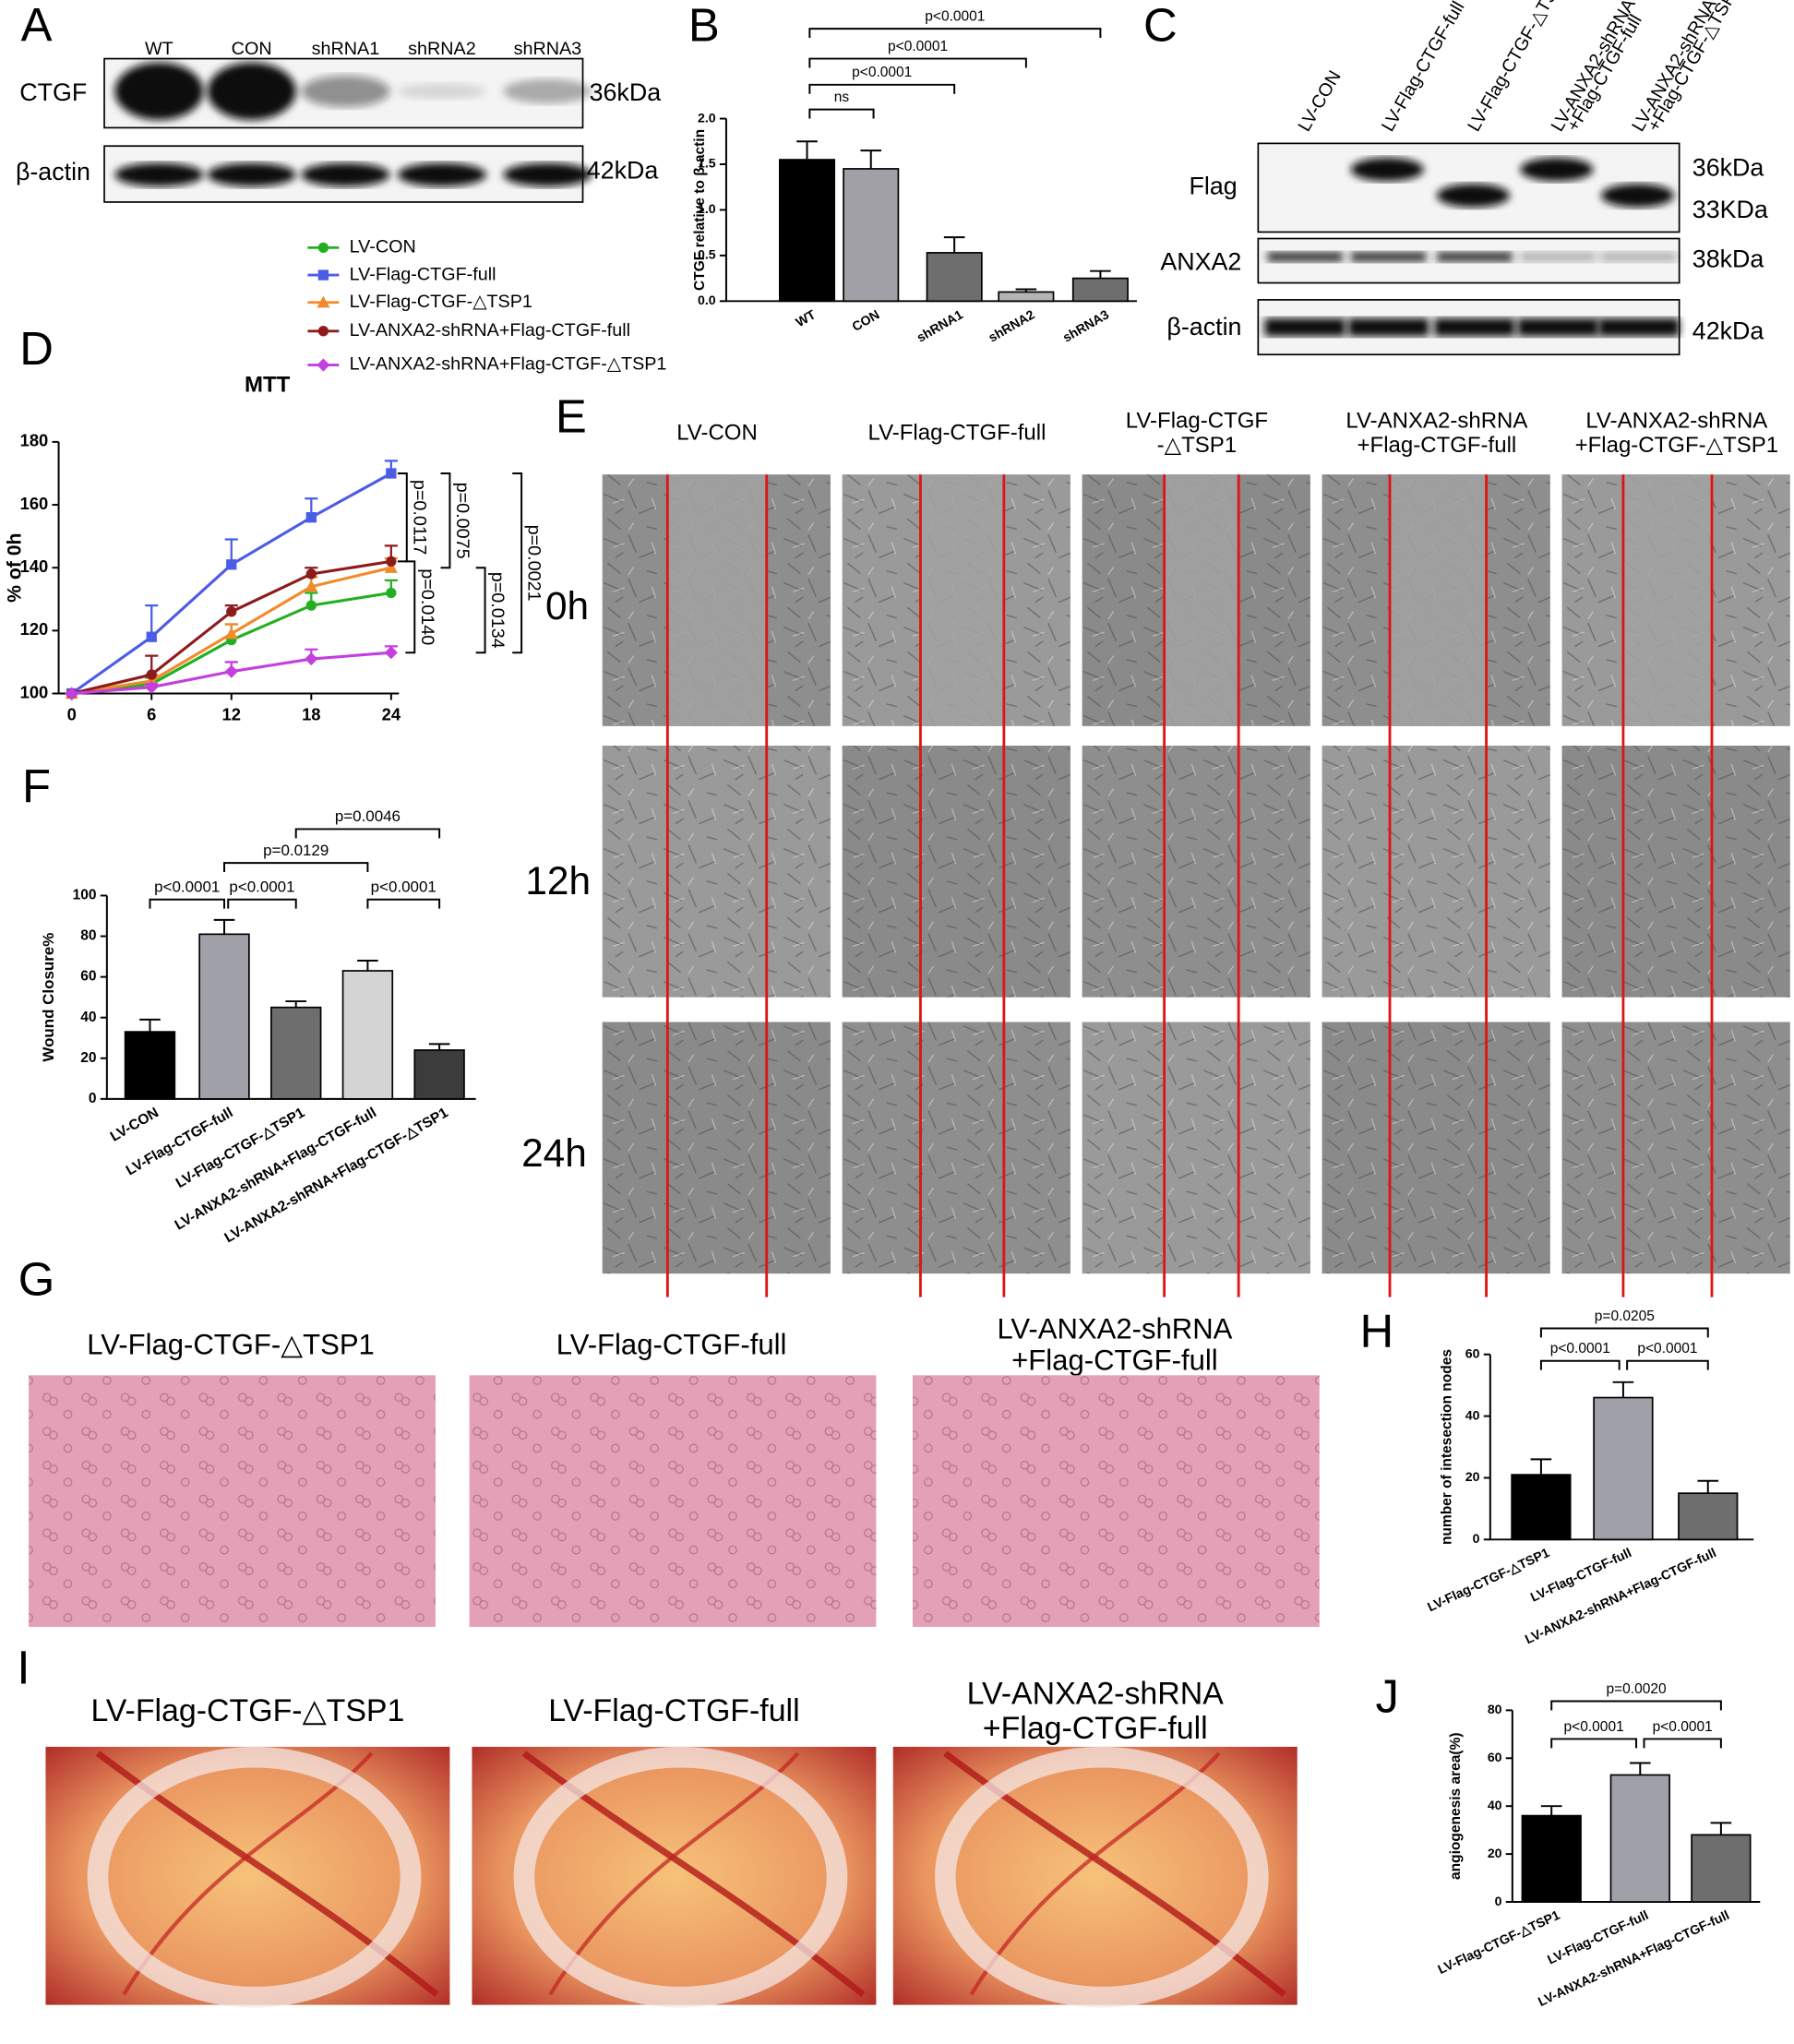  I want to click on row-label: Flag, so click(1213, 186).